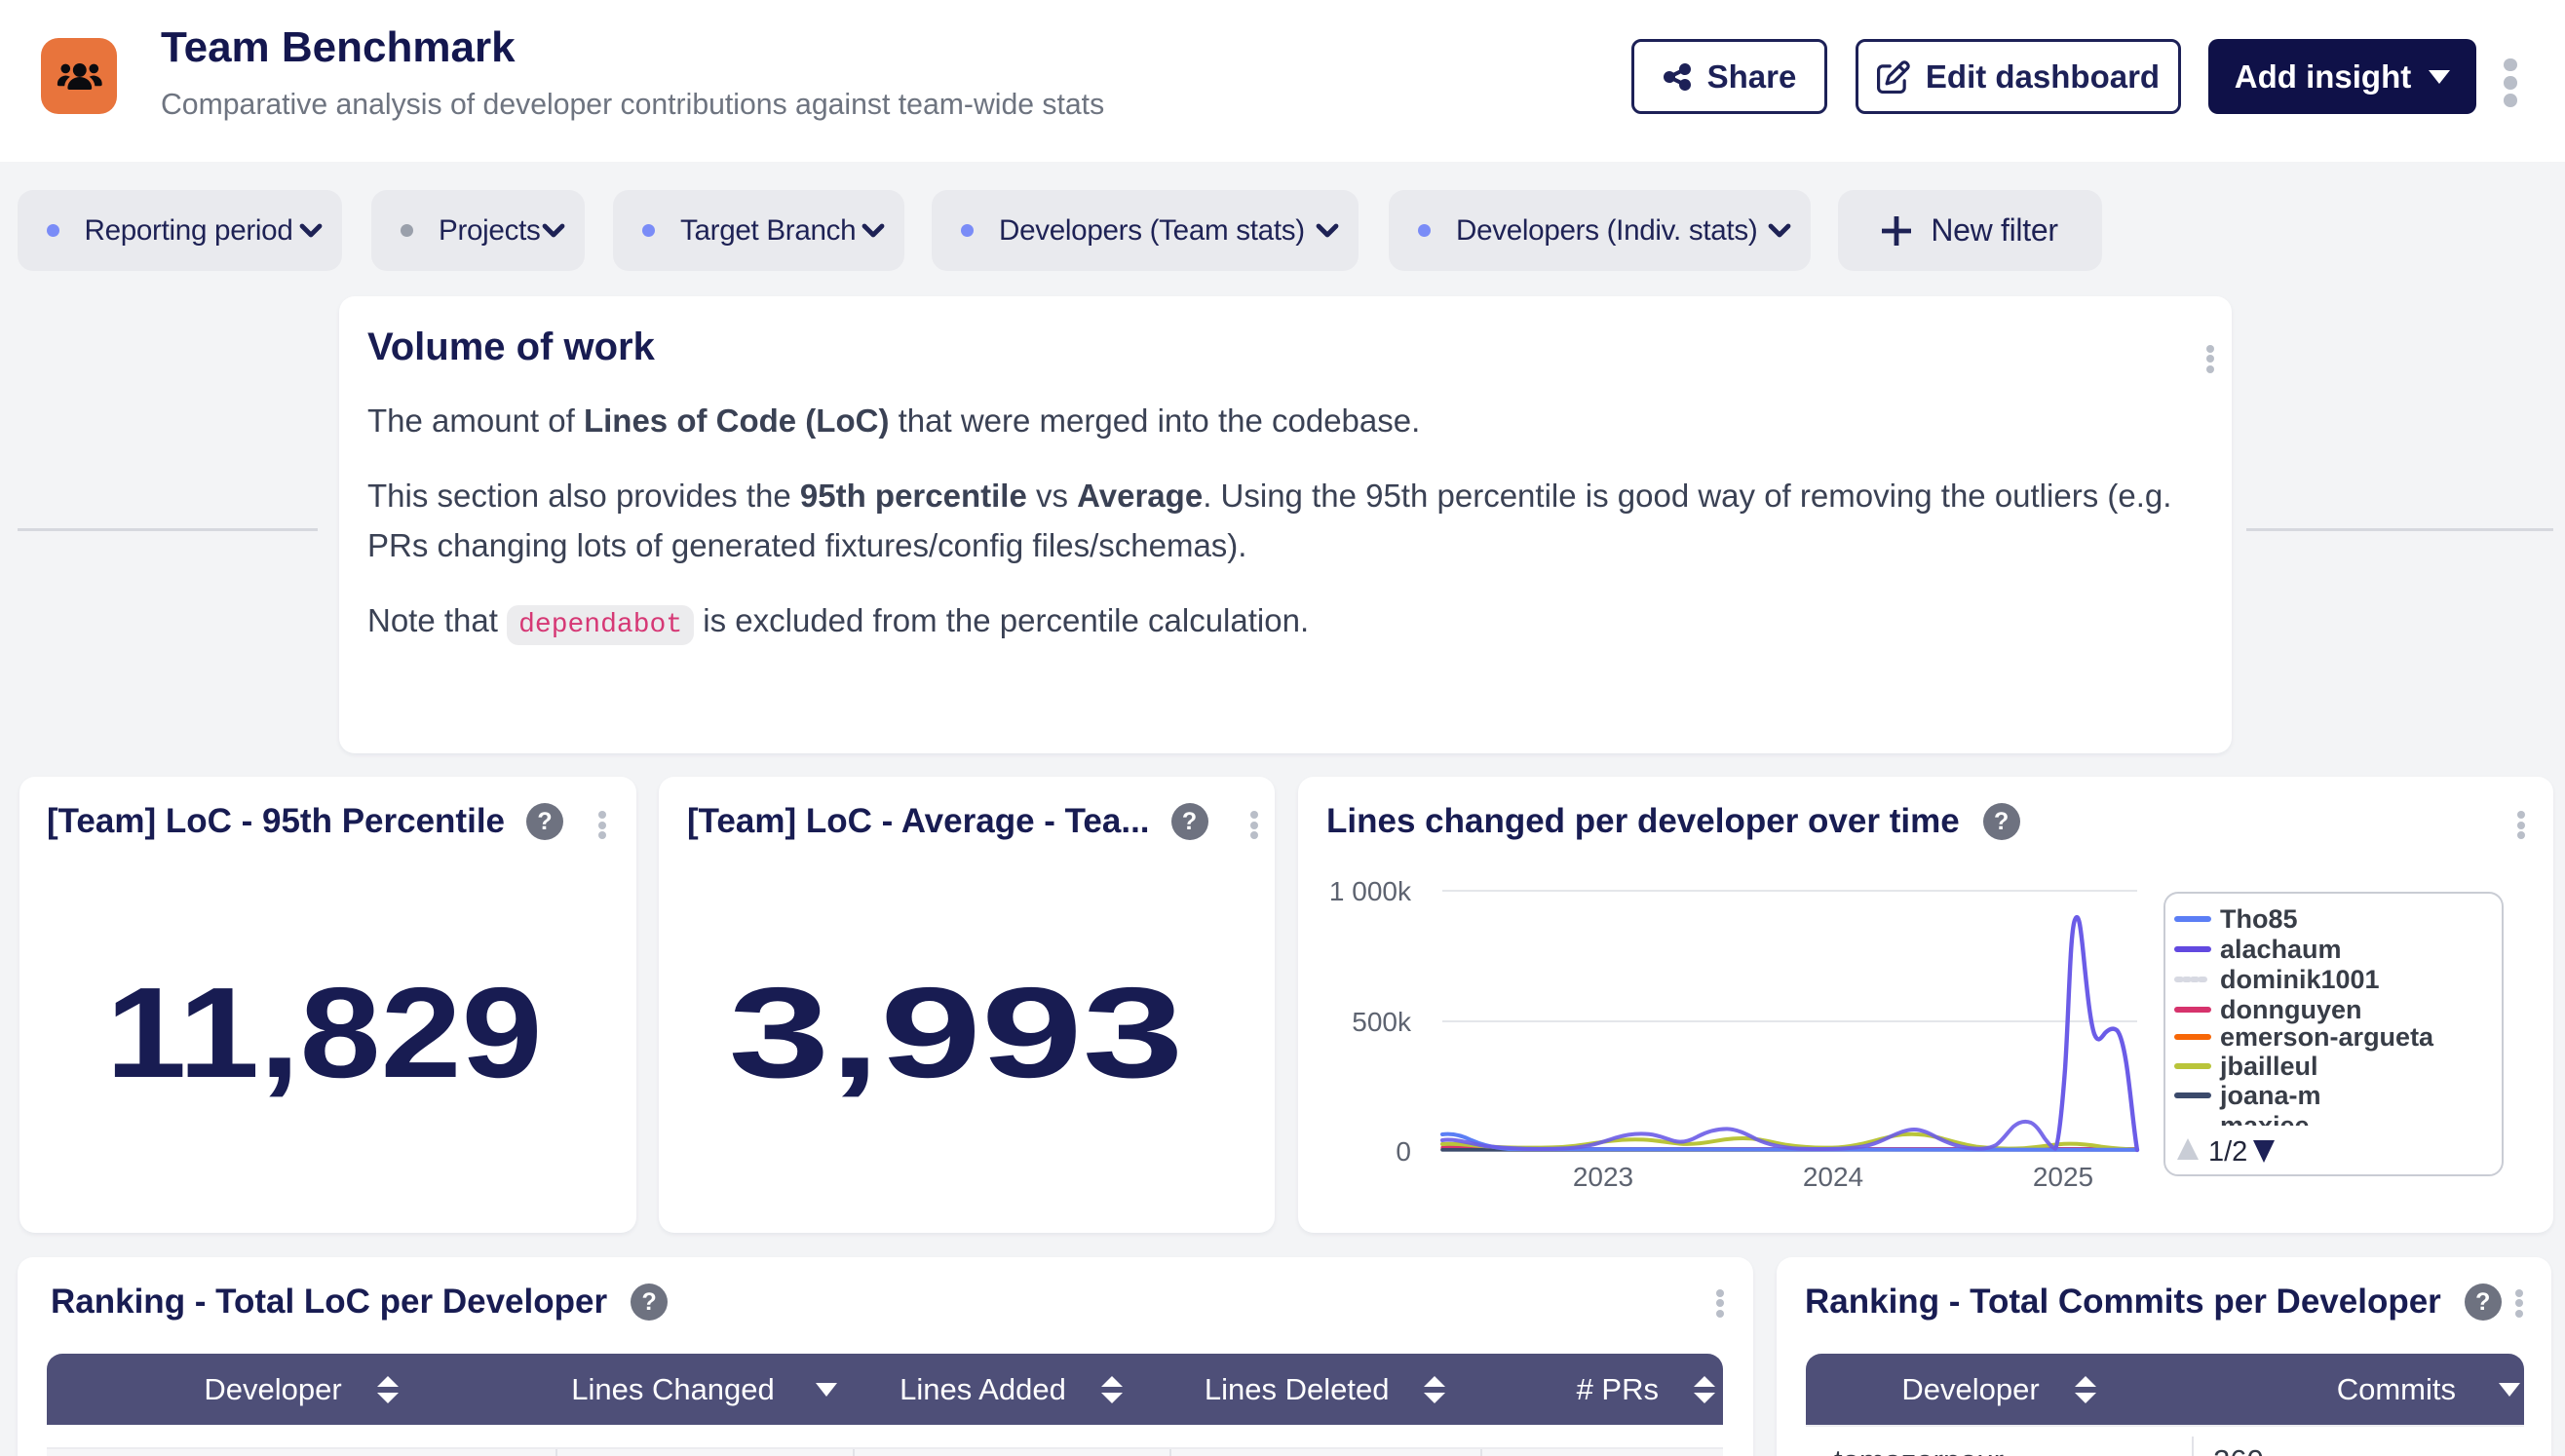 This screenshot has width=2565, height=1456. What do you see at coordinates (2327, 1037) in the screenshot?
I see `svg-text: emerson-argueta` at bounding box center [2327, 1037].